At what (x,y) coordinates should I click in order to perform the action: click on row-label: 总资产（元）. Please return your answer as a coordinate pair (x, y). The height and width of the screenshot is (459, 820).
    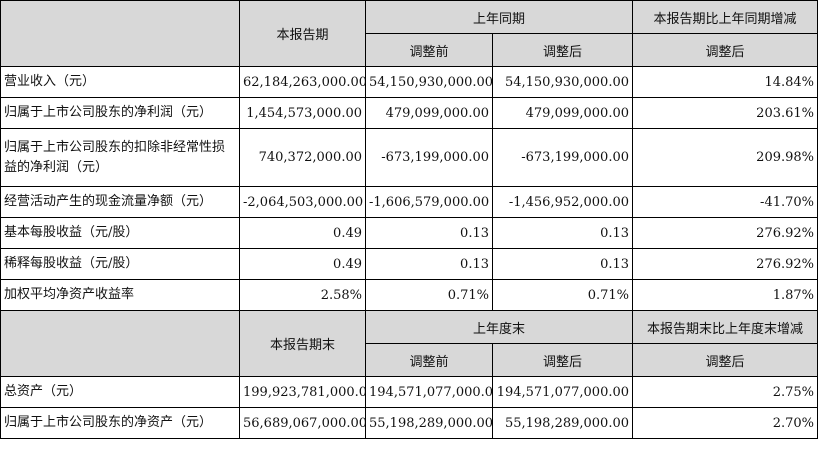
    Looking at the image, I should click on (120, 392).